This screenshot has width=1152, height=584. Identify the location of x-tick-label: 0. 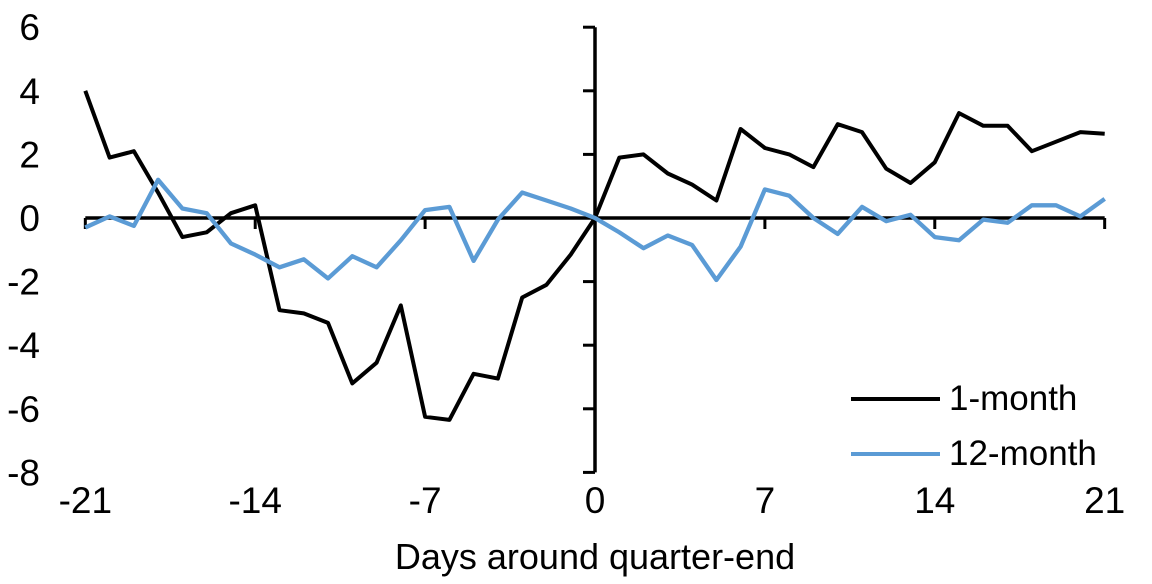
(595, 500).